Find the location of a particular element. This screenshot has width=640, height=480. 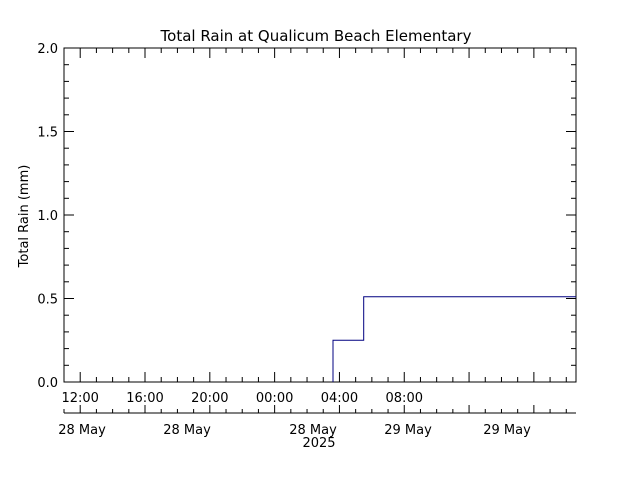

y-tick-label: 1.0 is located at coordinates (47, 216).